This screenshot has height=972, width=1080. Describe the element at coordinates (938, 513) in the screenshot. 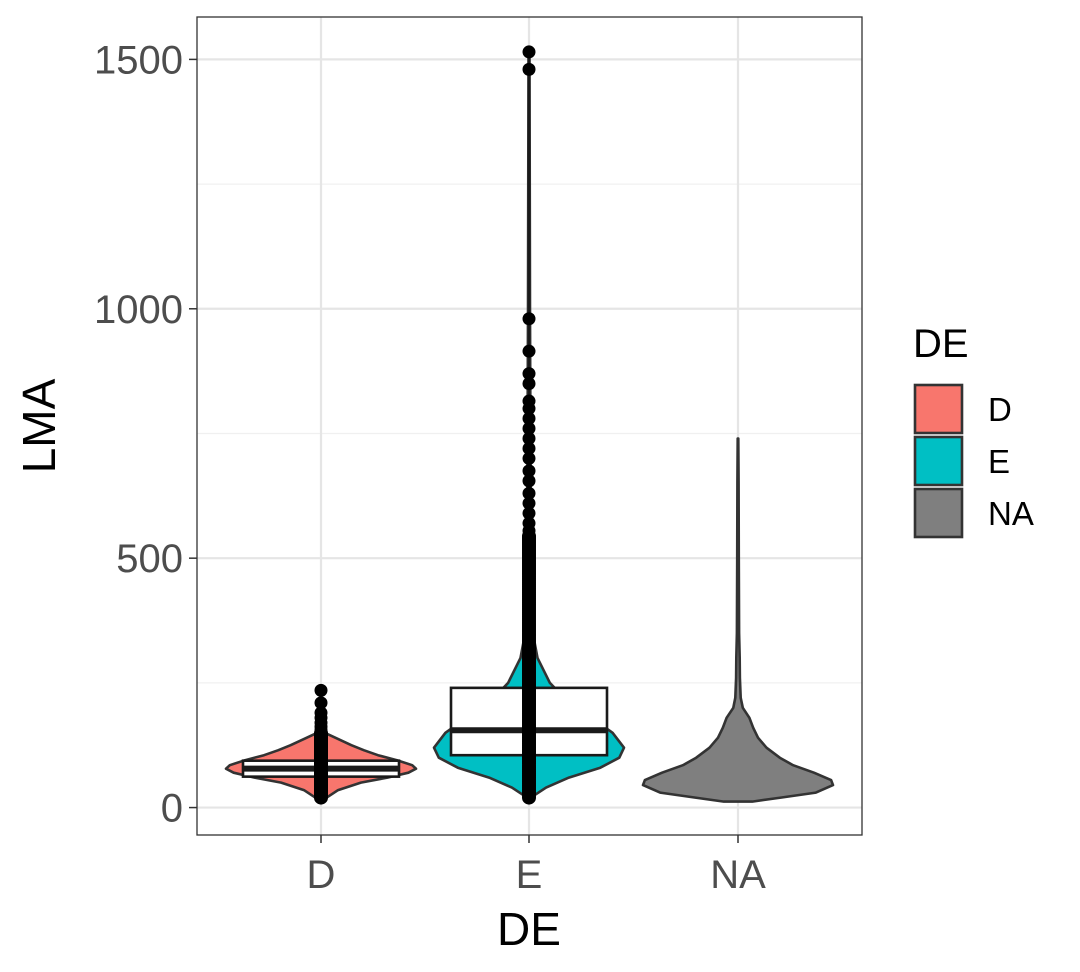

I see `legend-key-NA` at that location.